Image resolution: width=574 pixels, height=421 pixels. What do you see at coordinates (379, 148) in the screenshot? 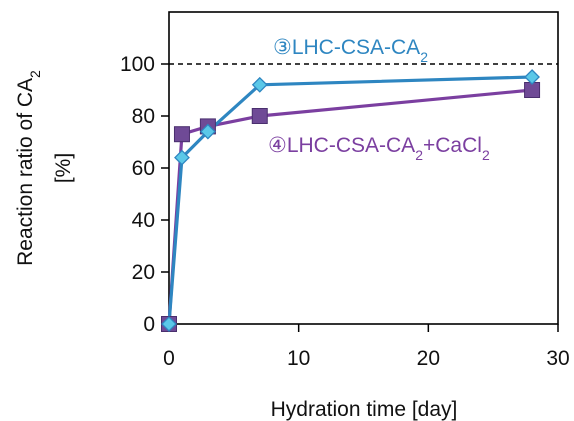
I see `series-4-annotation: ④LHC-CSA-CA2+CaCl2` at bounding box center [379, 148].